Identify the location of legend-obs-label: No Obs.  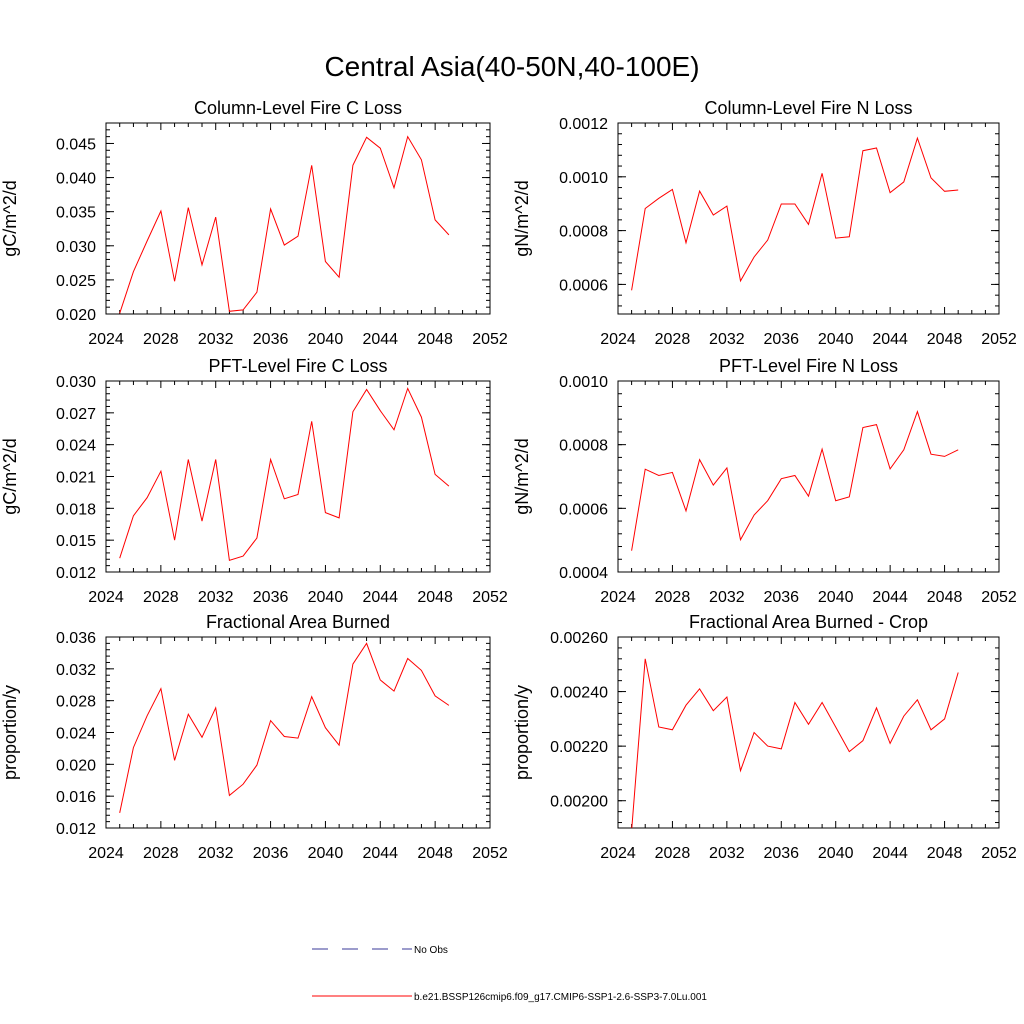
(431, 950).